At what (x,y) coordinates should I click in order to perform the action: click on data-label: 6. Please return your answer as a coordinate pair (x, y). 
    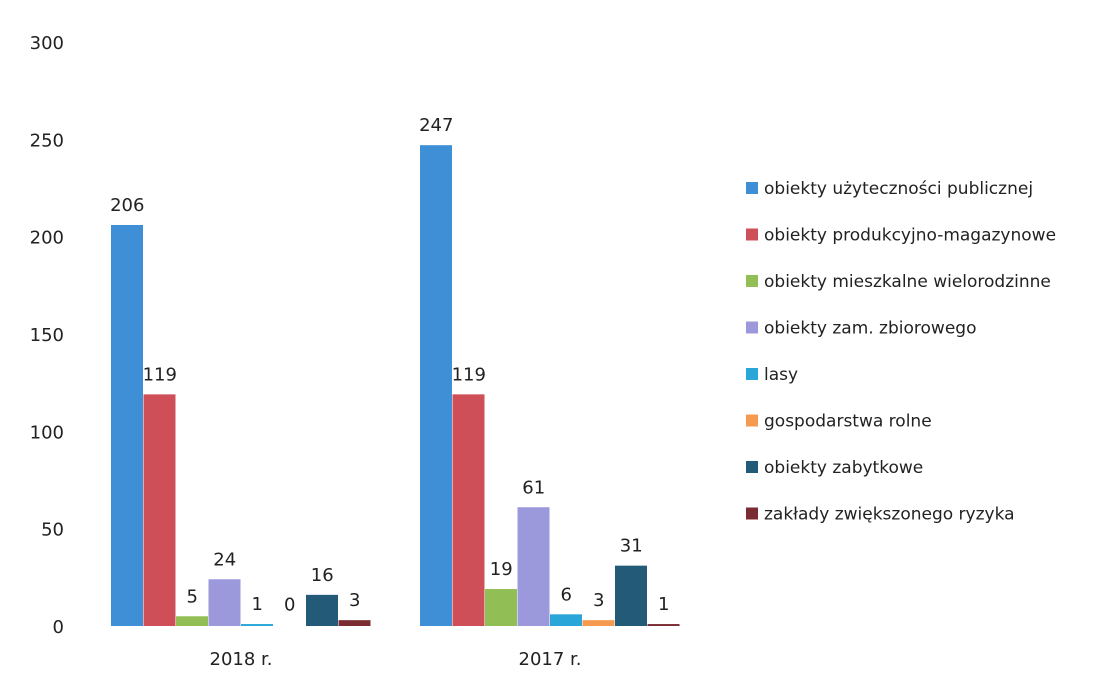
    Looking at the image, I should click on (566, 594).